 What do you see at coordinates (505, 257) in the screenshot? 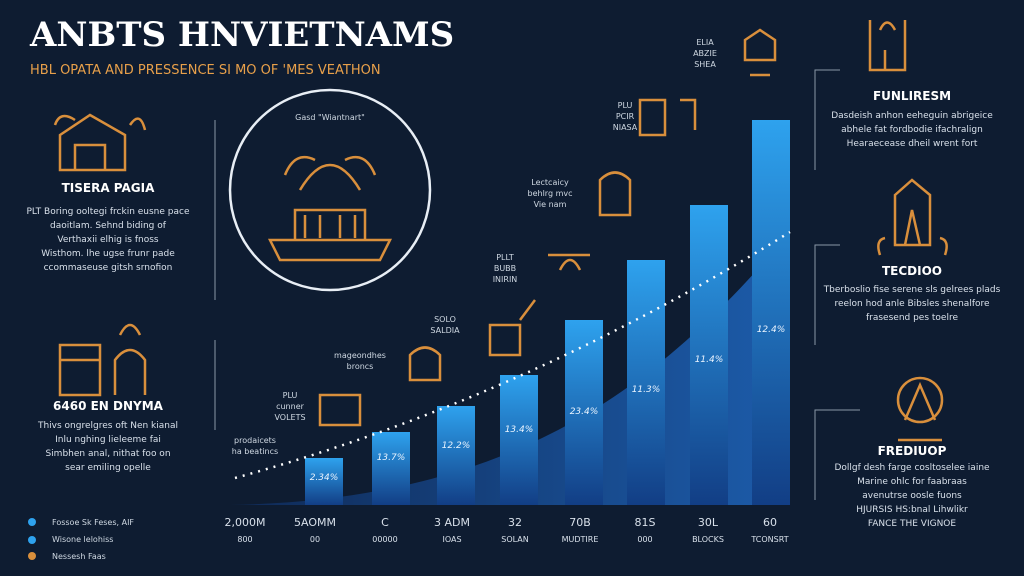
I see `annotation: PLLT` at bounding box center [505, 257].